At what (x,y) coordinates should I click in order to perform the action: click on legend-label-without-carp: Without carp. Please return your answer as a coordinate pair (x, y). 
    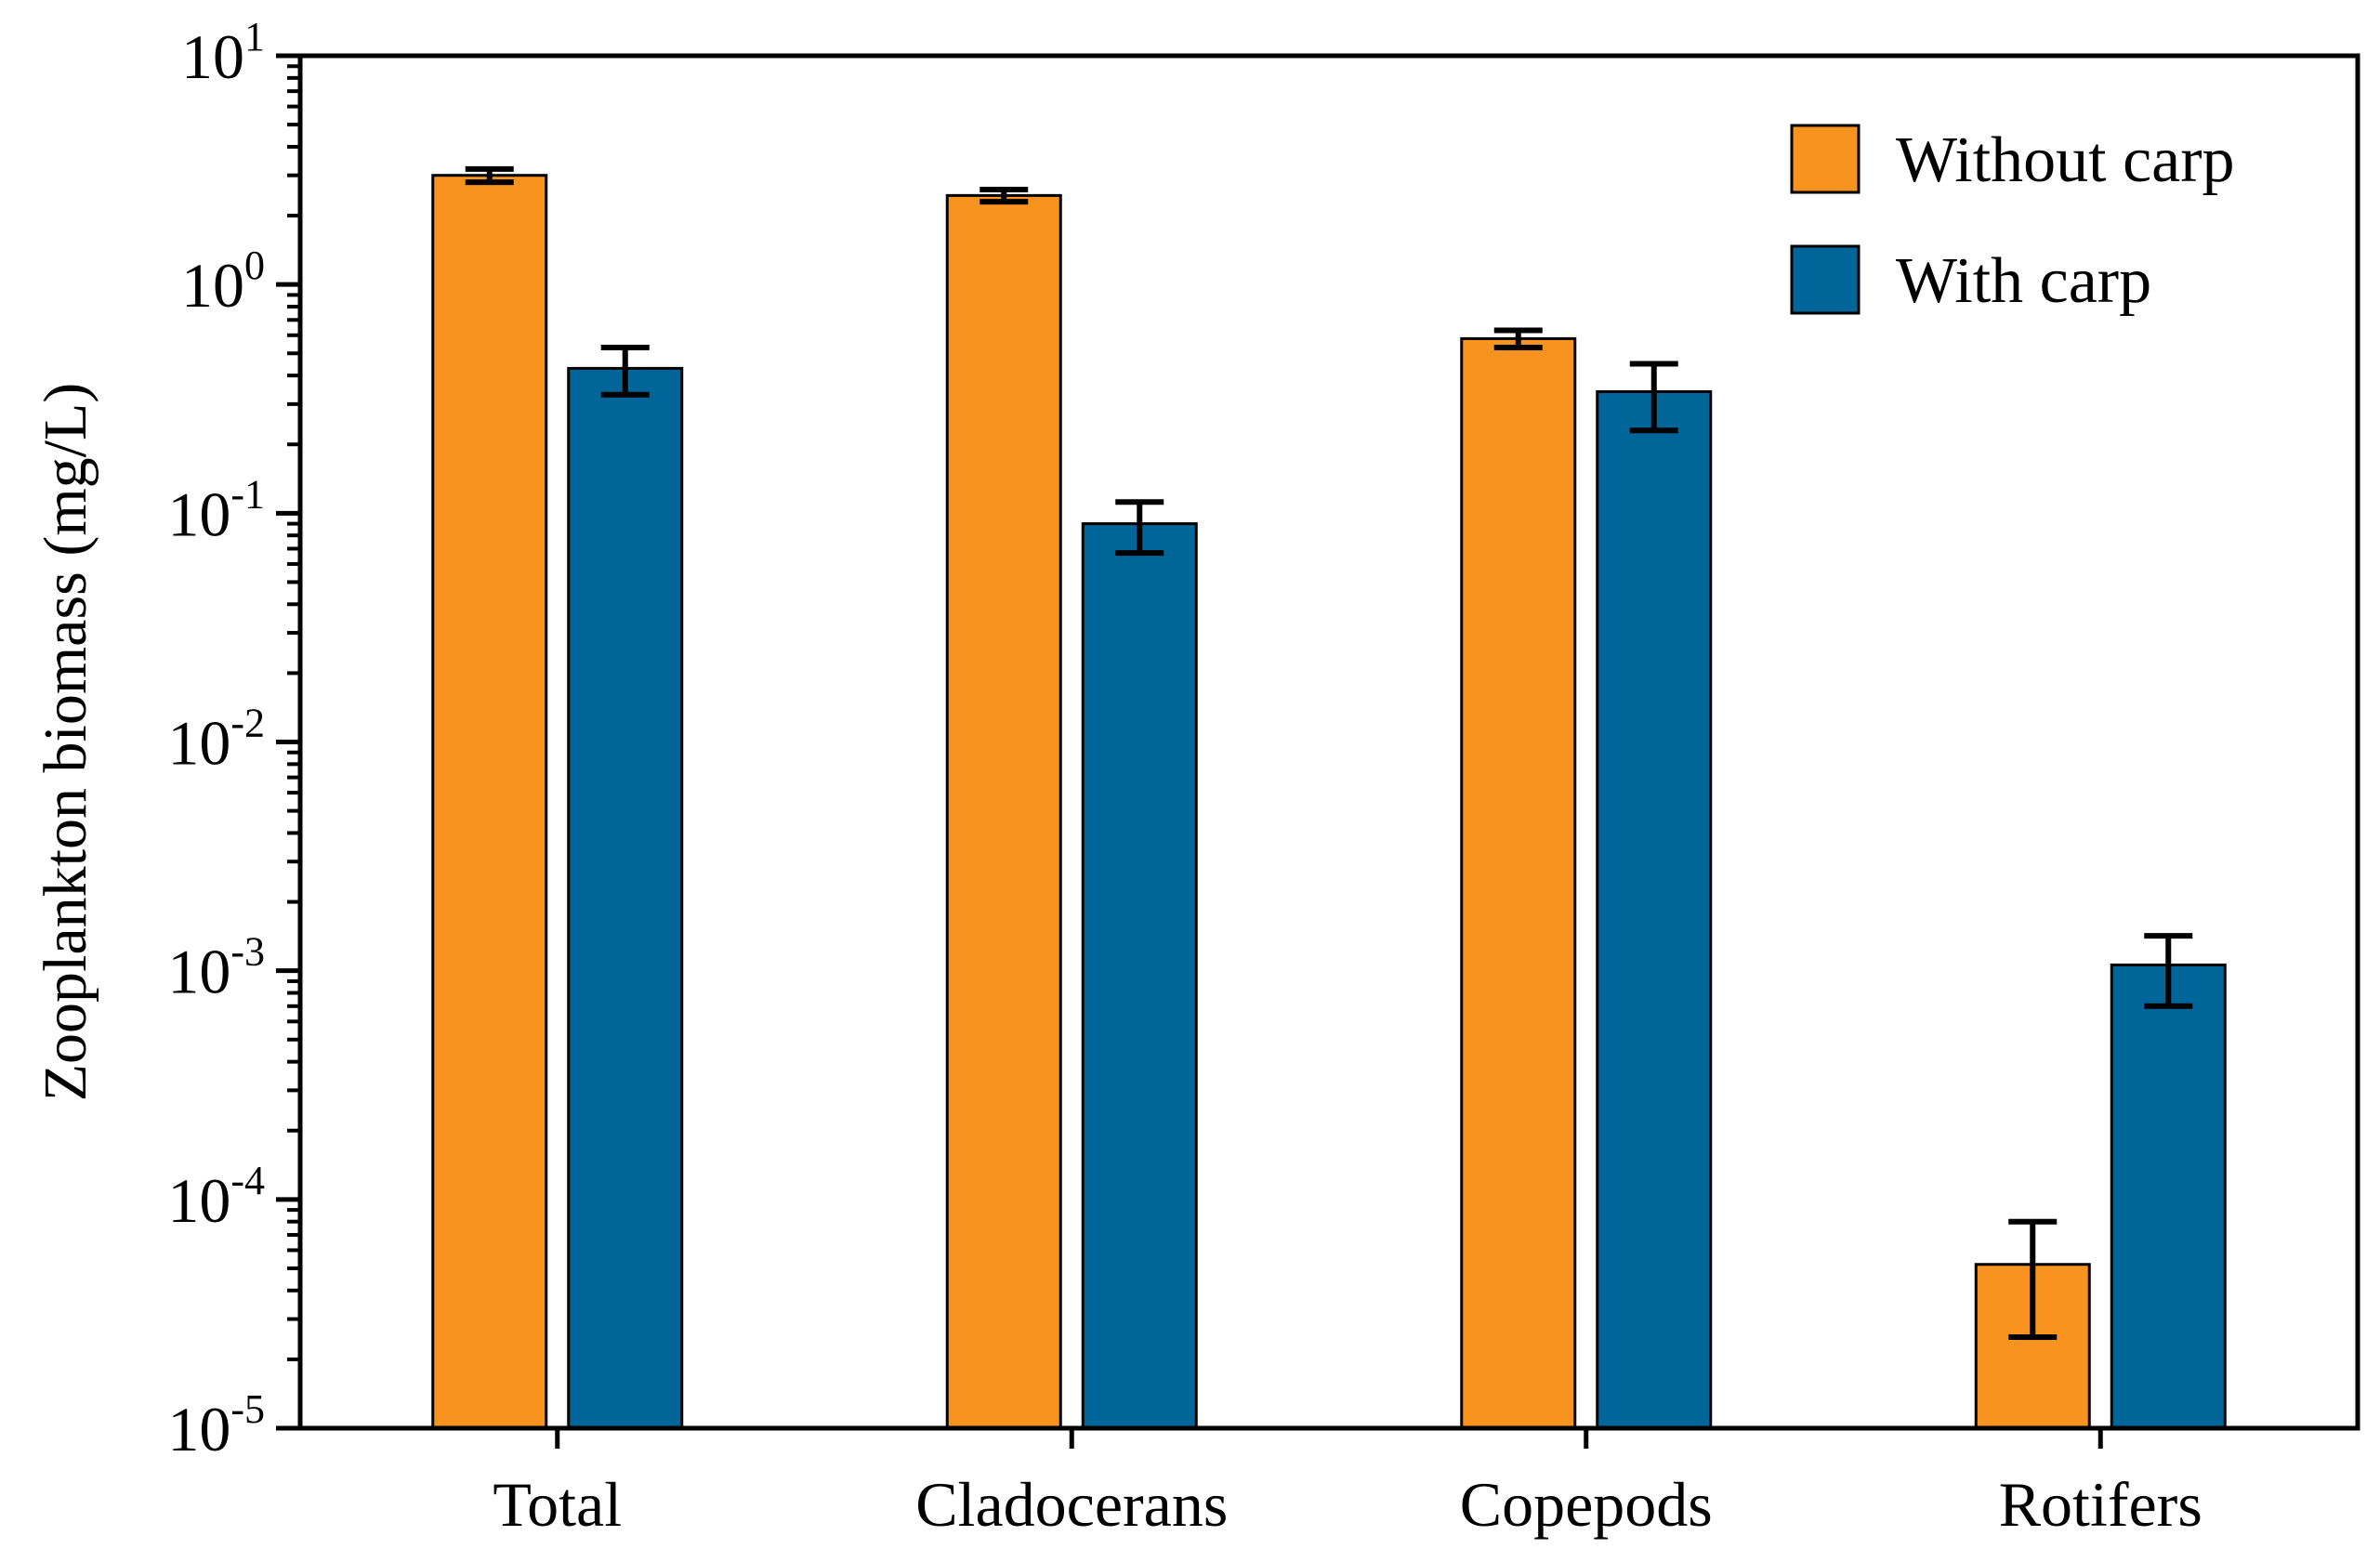
    Looking at the image, I should click on (2065, 160).